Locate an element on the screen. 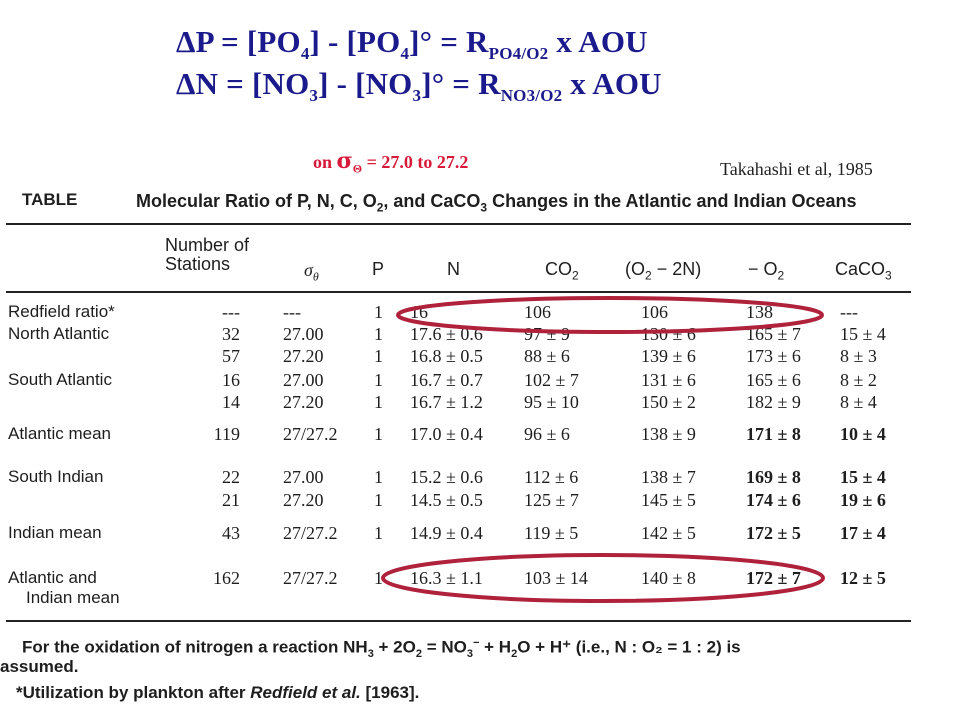  table-label: TABLE is located at coordinates (50, 199).